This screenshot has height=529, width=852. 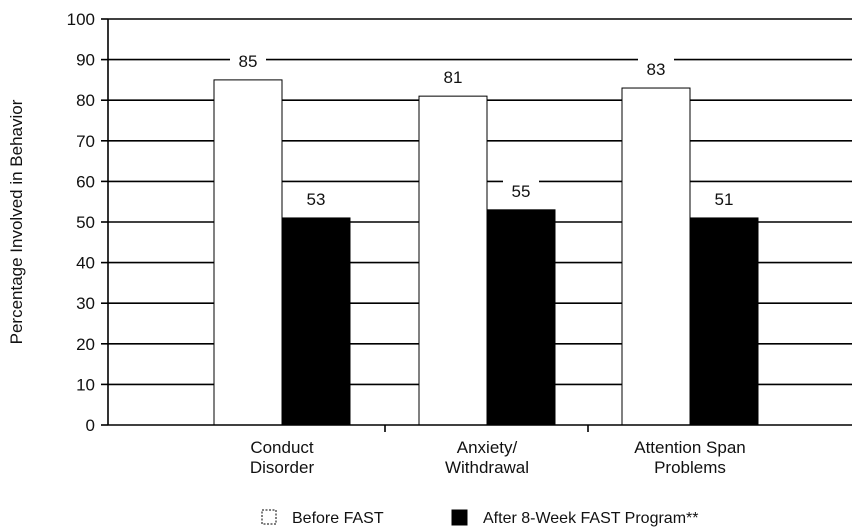 I want to click on legend-label-before: Before FAST, so click(x=338, y=518).